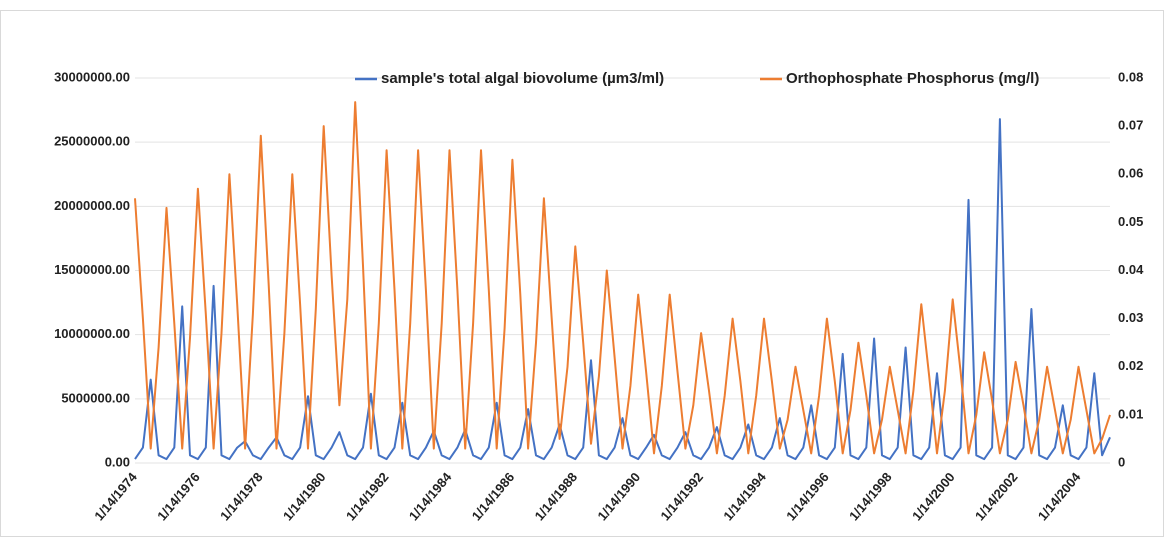 This screenshot has height=538, width=1165. Describe the element at coordinates (493, 496) in the screenshot. I see `x-tick-label: 1/14/1986` at that location.